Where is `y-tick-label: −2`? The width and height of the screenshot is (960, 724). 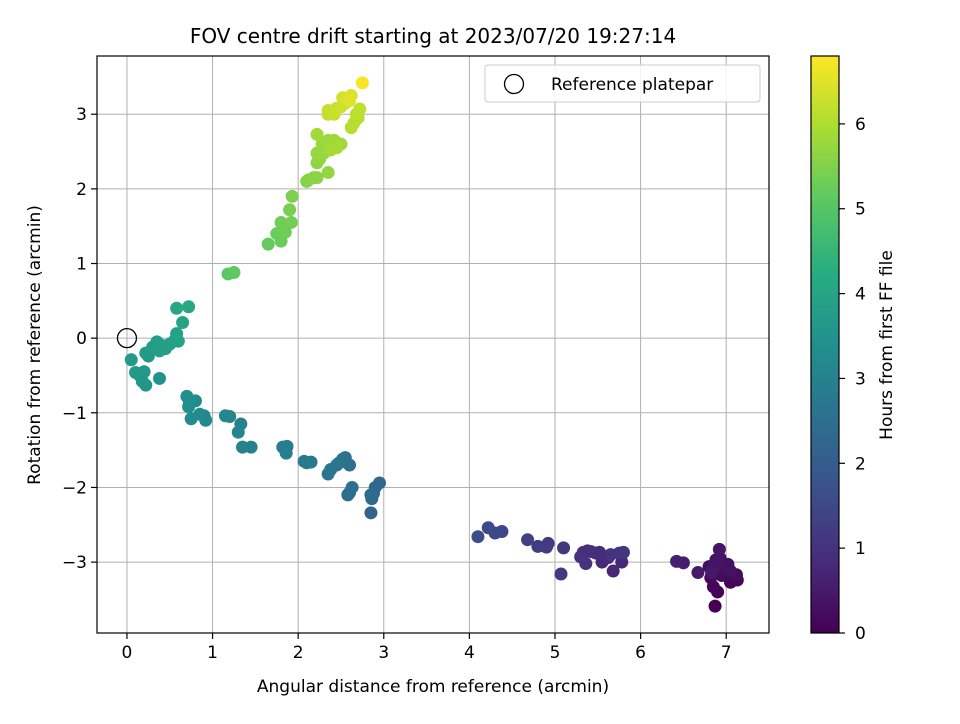
y-tick-label: −2 is located at coordinates (74, 488).